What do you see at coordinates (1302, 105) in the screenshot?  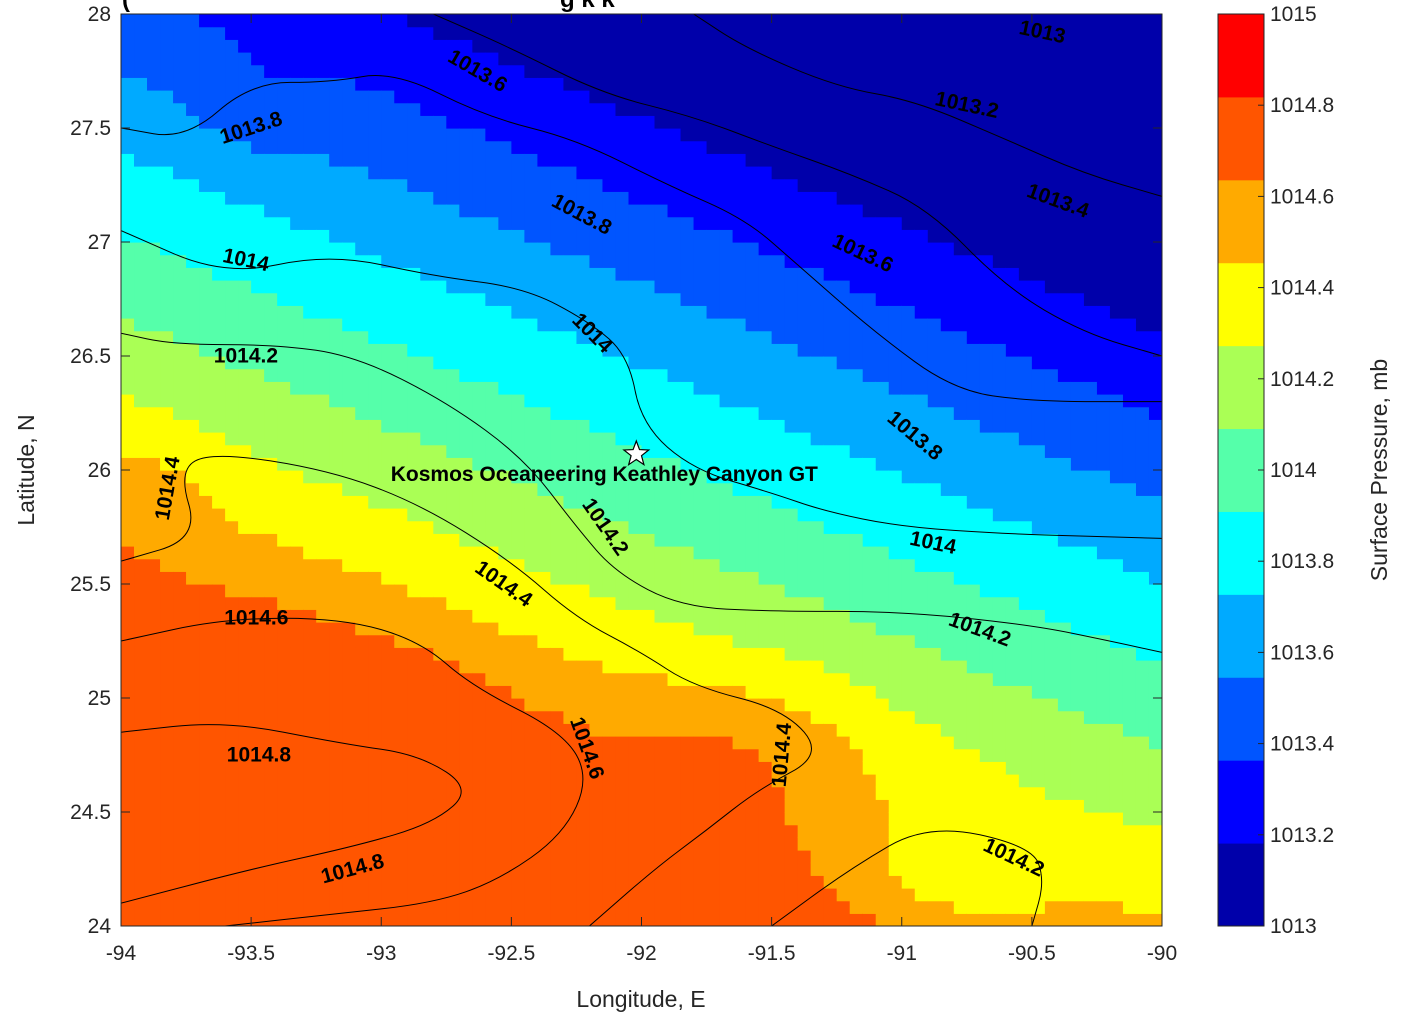 I see `colorbar-tick-label: 1014.8` at bounding box center [1302, 105].